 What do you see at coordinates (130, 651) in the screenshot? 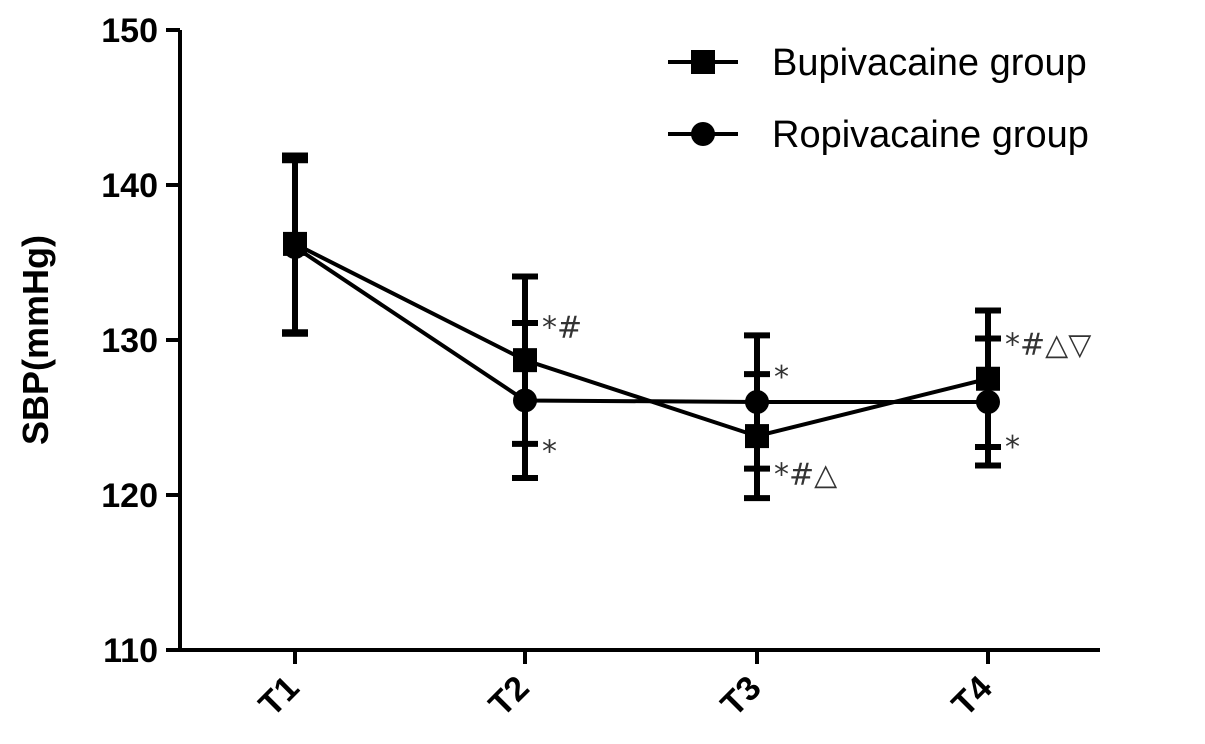
I see `y-tick-label: 110` at bounding box center [130, 651].